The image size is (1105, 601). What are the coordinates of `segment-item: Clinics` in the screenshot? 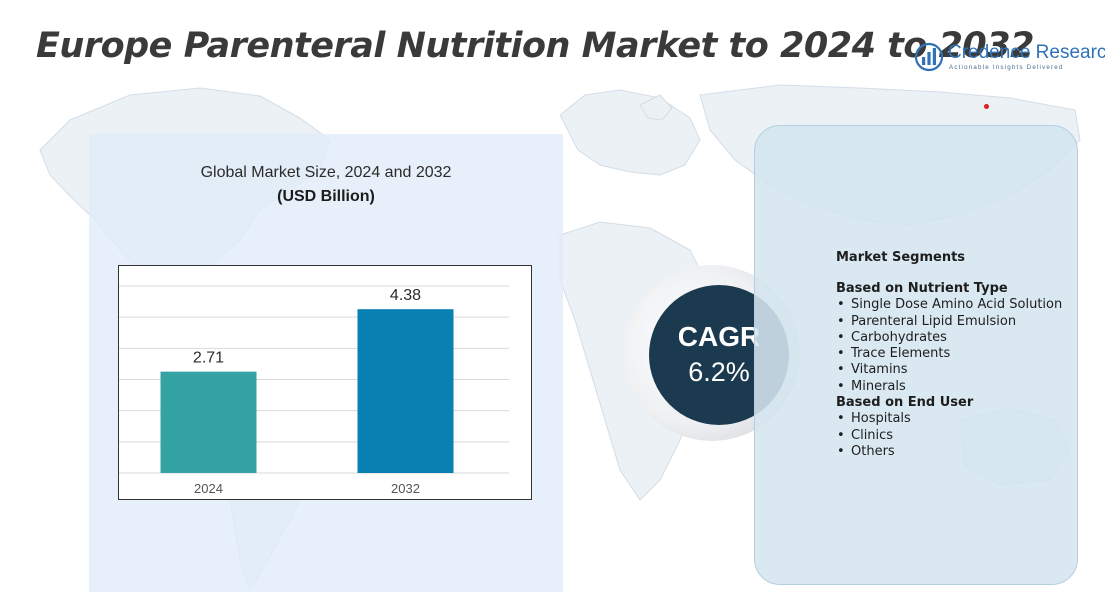 It's located at (967, 436).